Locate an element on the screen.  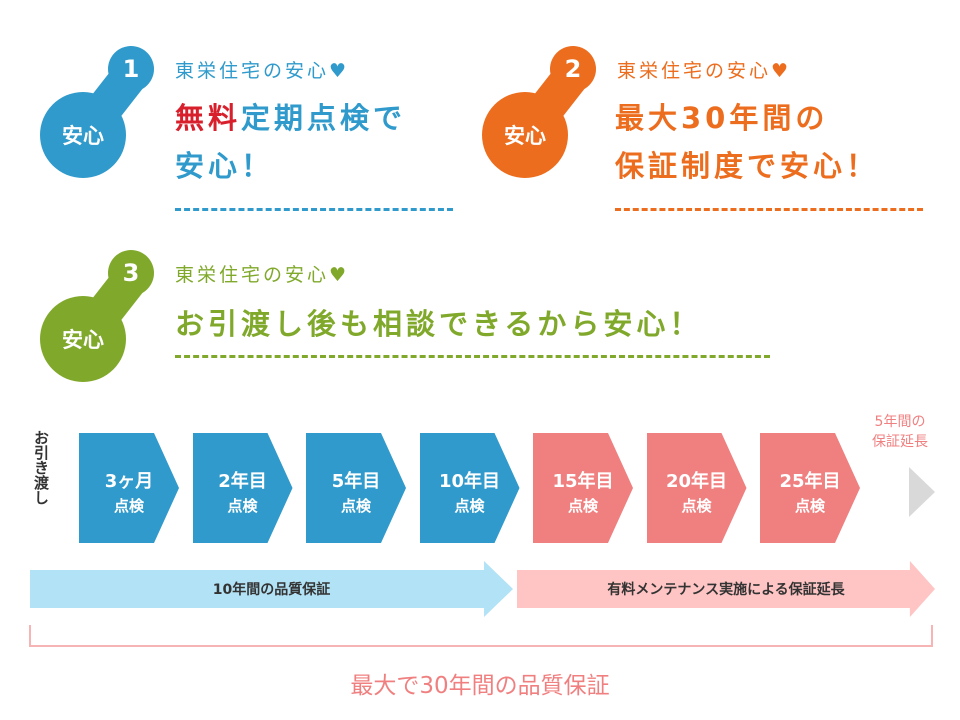
total-warranty-label: 最大で30年間の品質保証 is located at coordinates (480, 686).